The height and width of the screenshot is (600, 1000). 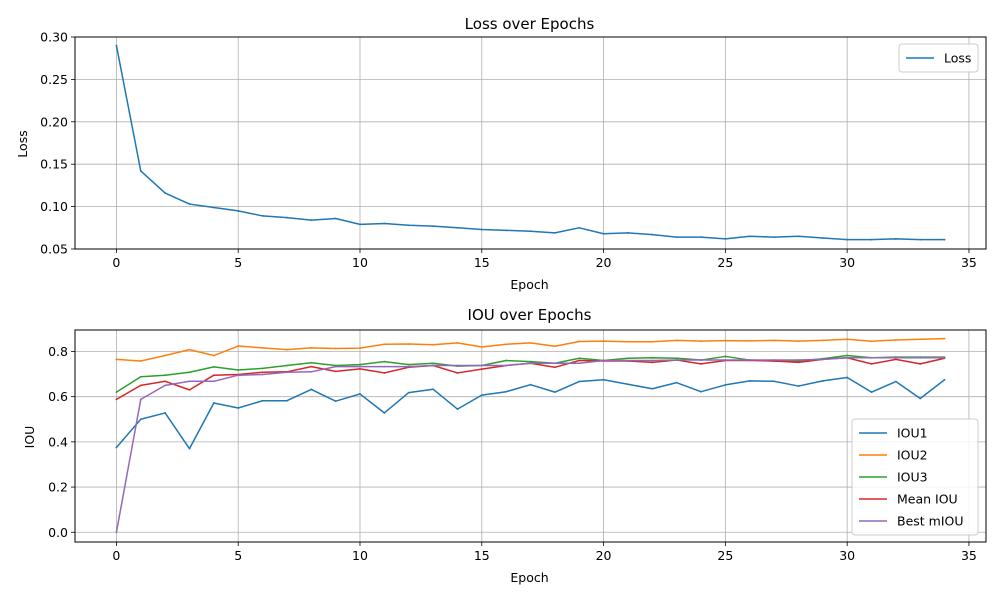 I want to click on iou-x-ticks: 0 5 10 15 20 25 30 35, so click(x=544, y=552).